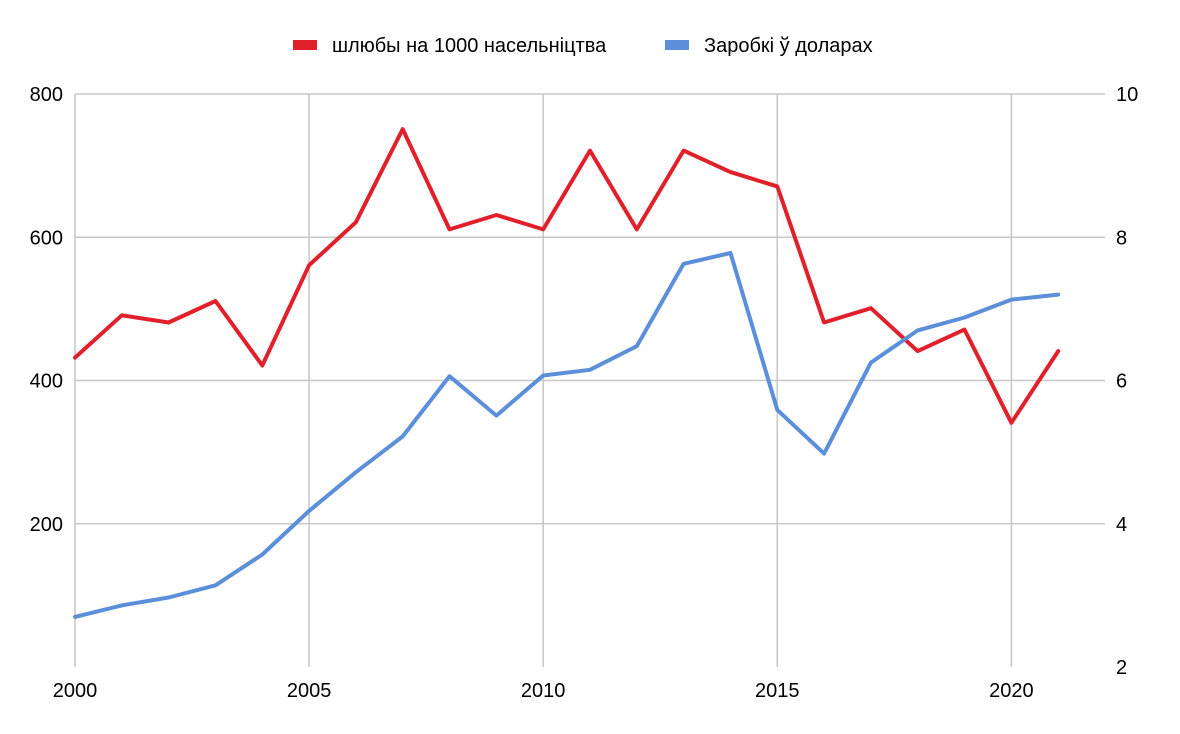 This screenshot has height=734, width=1180. I want to click on y-right-tick-label: 4, so click(1121, 525).